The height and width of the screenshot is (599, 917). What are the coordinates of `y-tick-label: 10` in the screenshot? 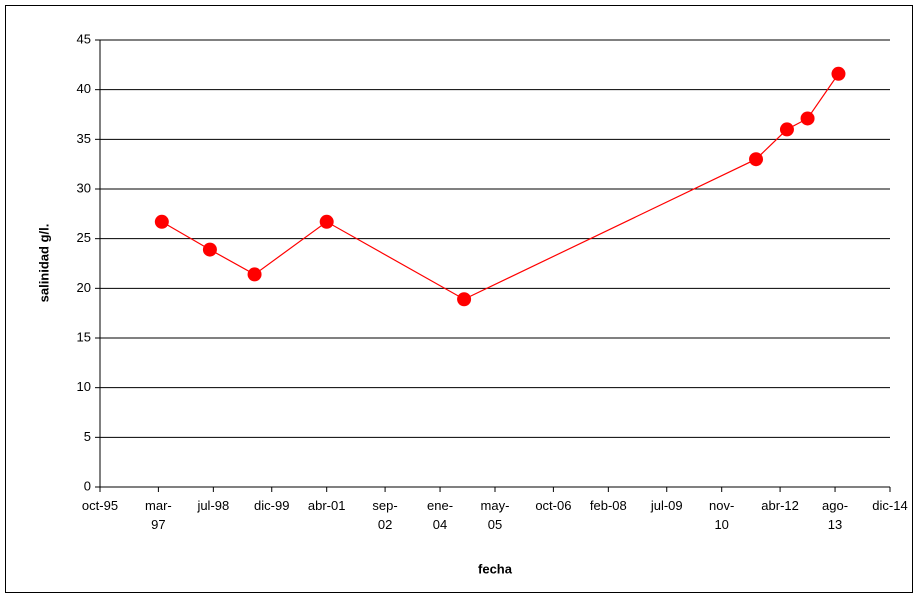 It's located at (84, 386).